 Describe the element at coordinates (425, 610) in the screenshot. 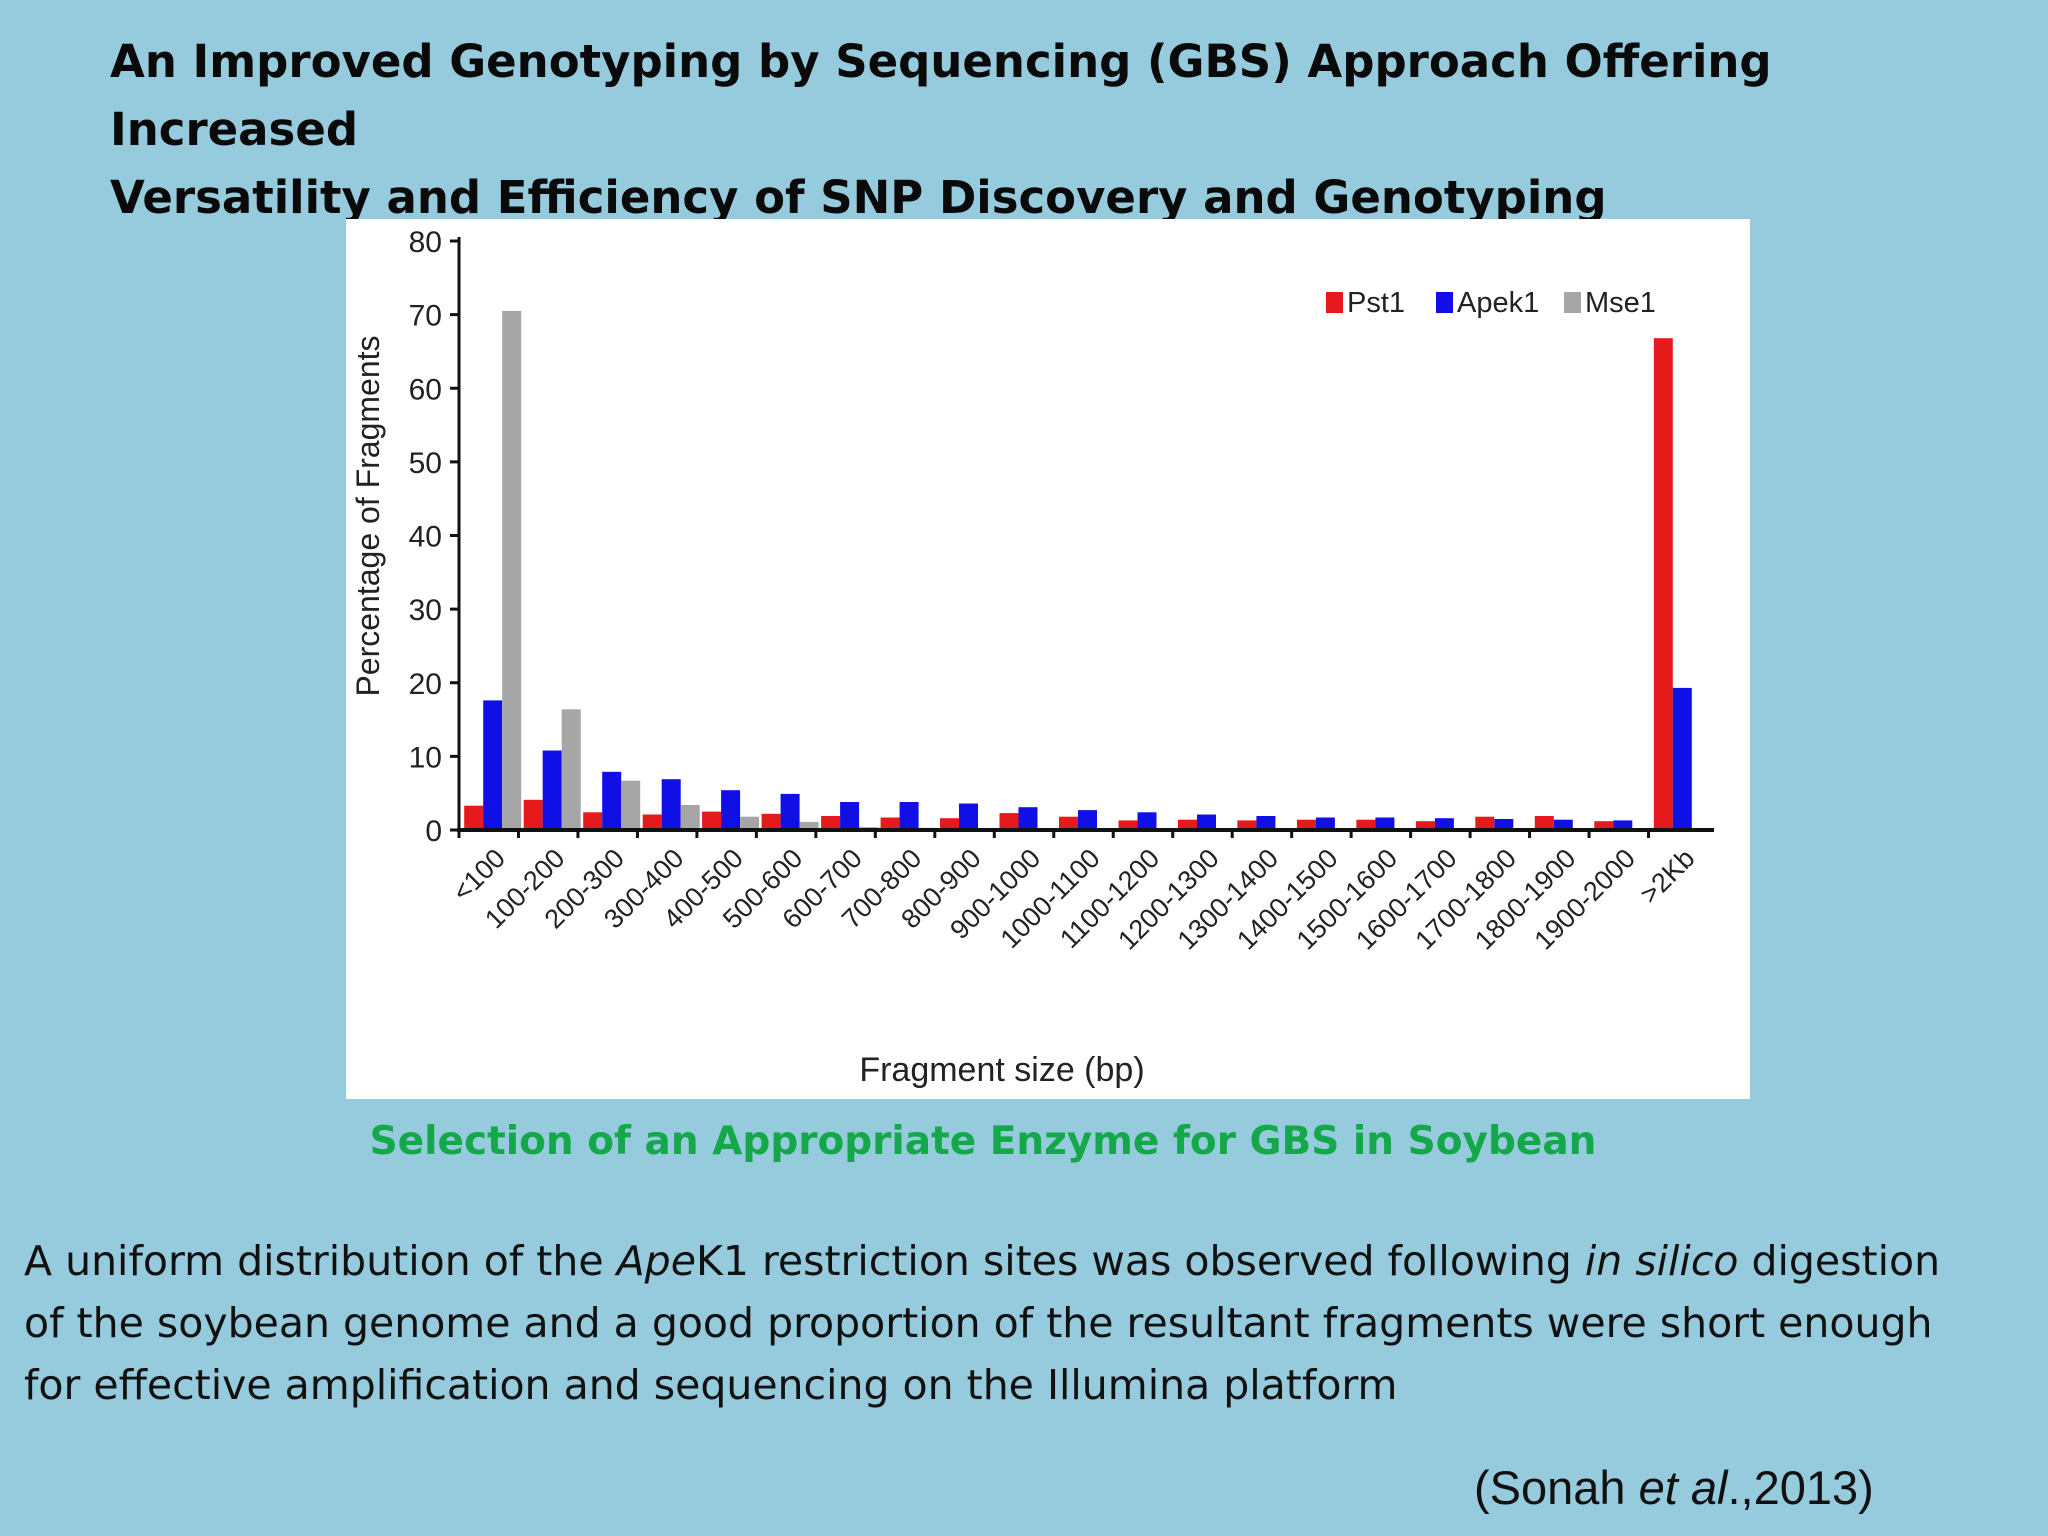

I see `y-tick-label: 30` at that location.